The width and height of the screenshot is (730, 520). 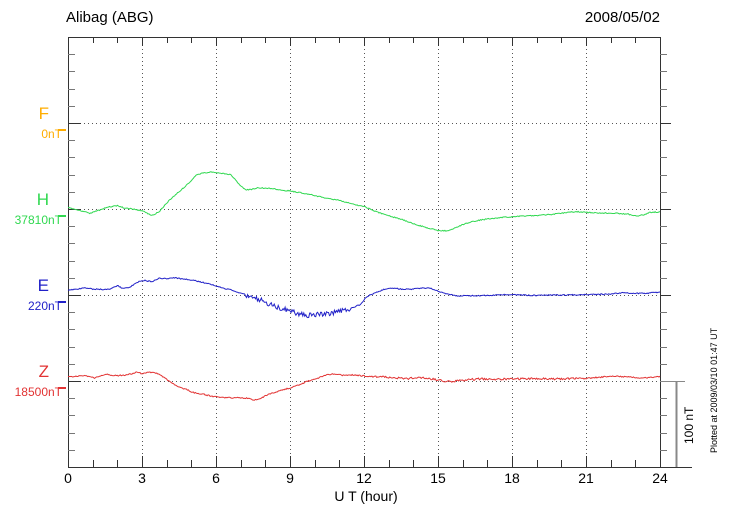 I want to click on x-tick-label-3: 3, so click(x=142, y=478).